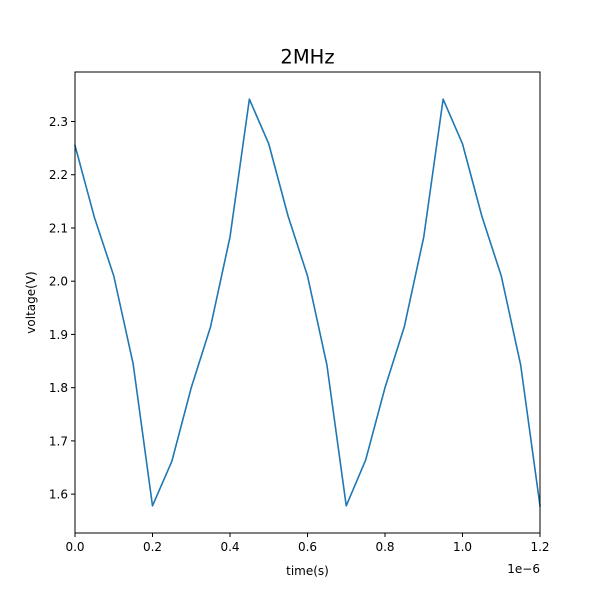  Describe the element at coordinates (58, 441) in the screenshot. I see `y-tick-label: 1.7` at that location.